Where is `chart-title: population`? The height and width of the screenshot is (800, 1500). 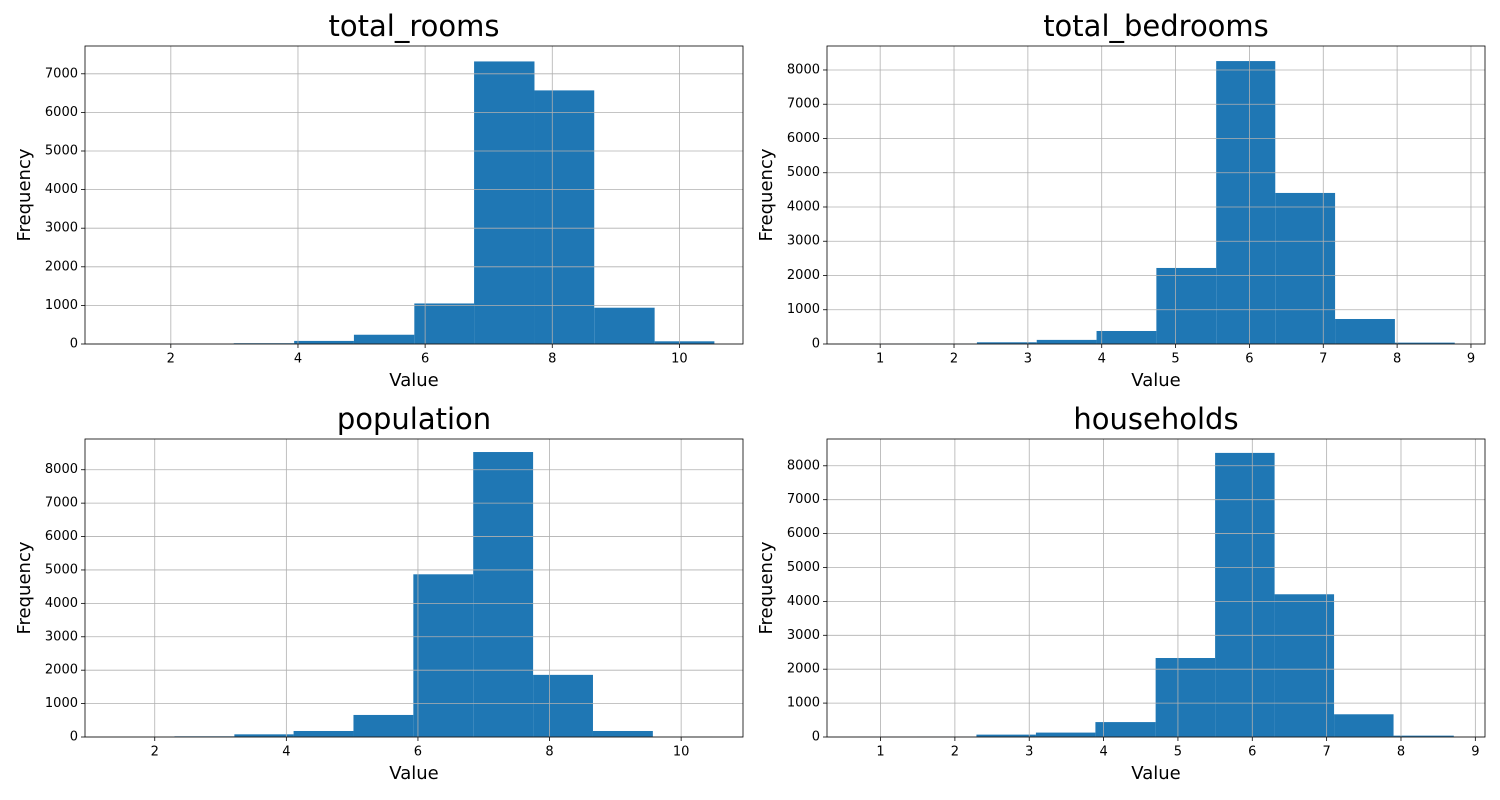 chart-title: population is located at coordinates (414, 419).